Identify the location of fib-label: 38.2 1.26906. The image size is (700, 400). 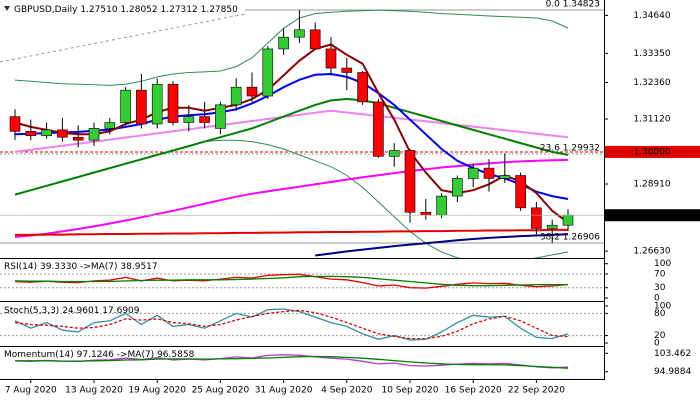
(570, 237).